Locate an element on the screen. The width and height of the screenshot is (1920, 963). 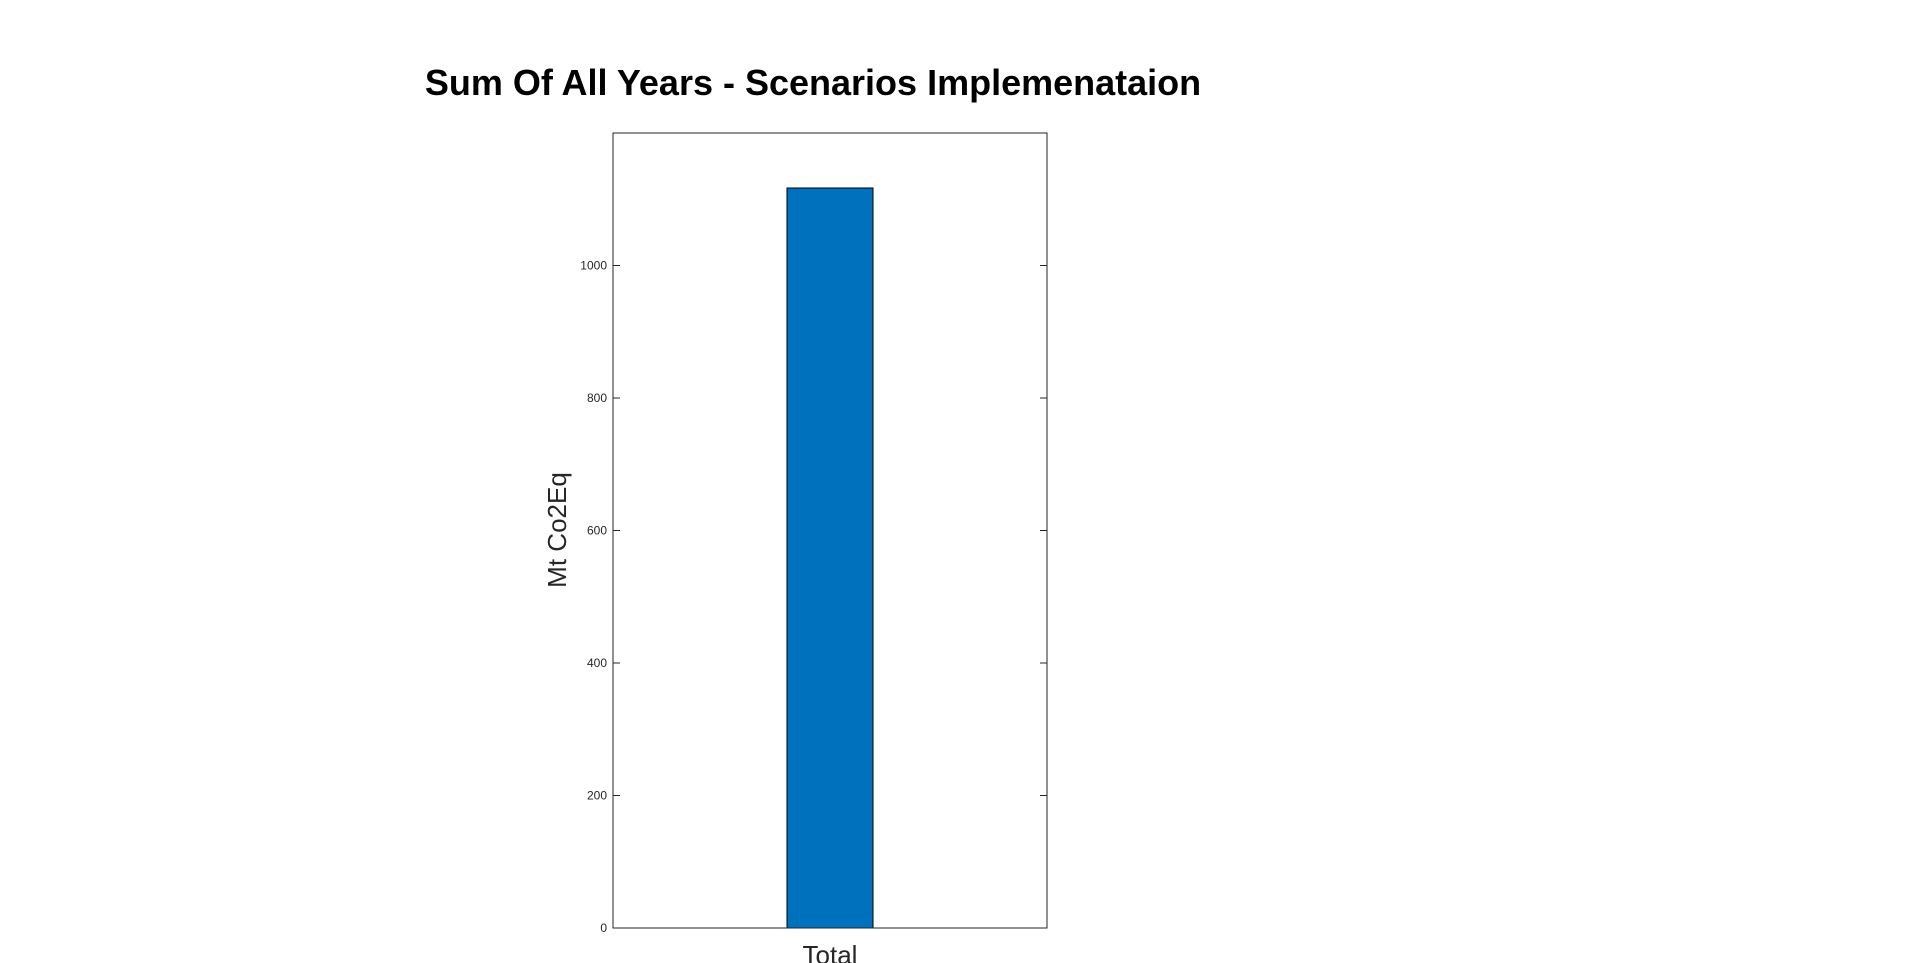
y-tick-label: 0 is located at coordinates (603, 928).